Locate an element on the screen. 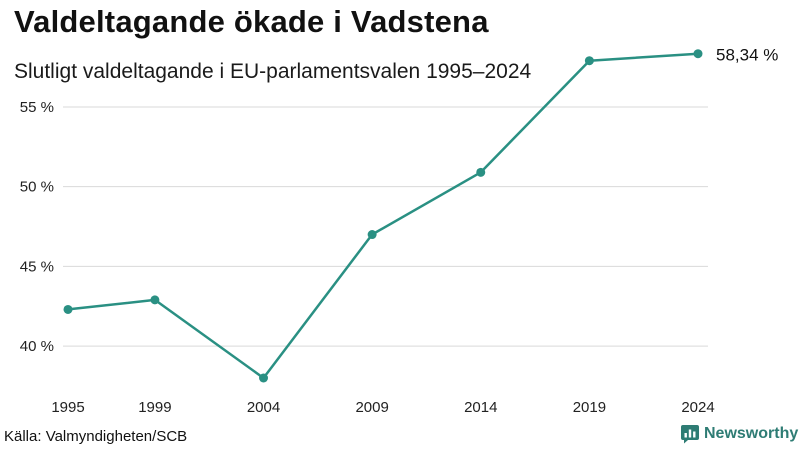 This screenshot has width=800, height=450. x-tick-label: 1995 is located at coordinates (67, 407).